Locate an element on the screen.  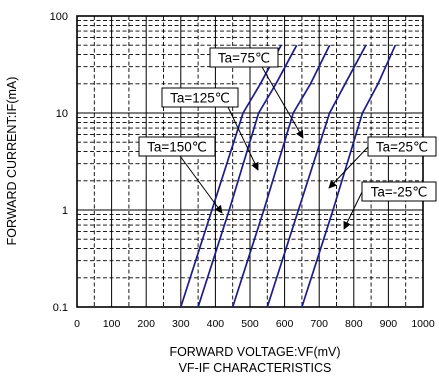
annotation-label-1: Ta=125℃ is located at coordinates (200, 98).